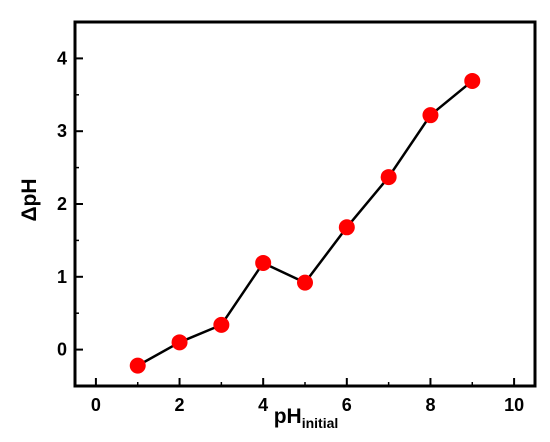  Describe the element at coordinates (430, 405) in the screenshot. I see `x-tick-label: 8` at that location.